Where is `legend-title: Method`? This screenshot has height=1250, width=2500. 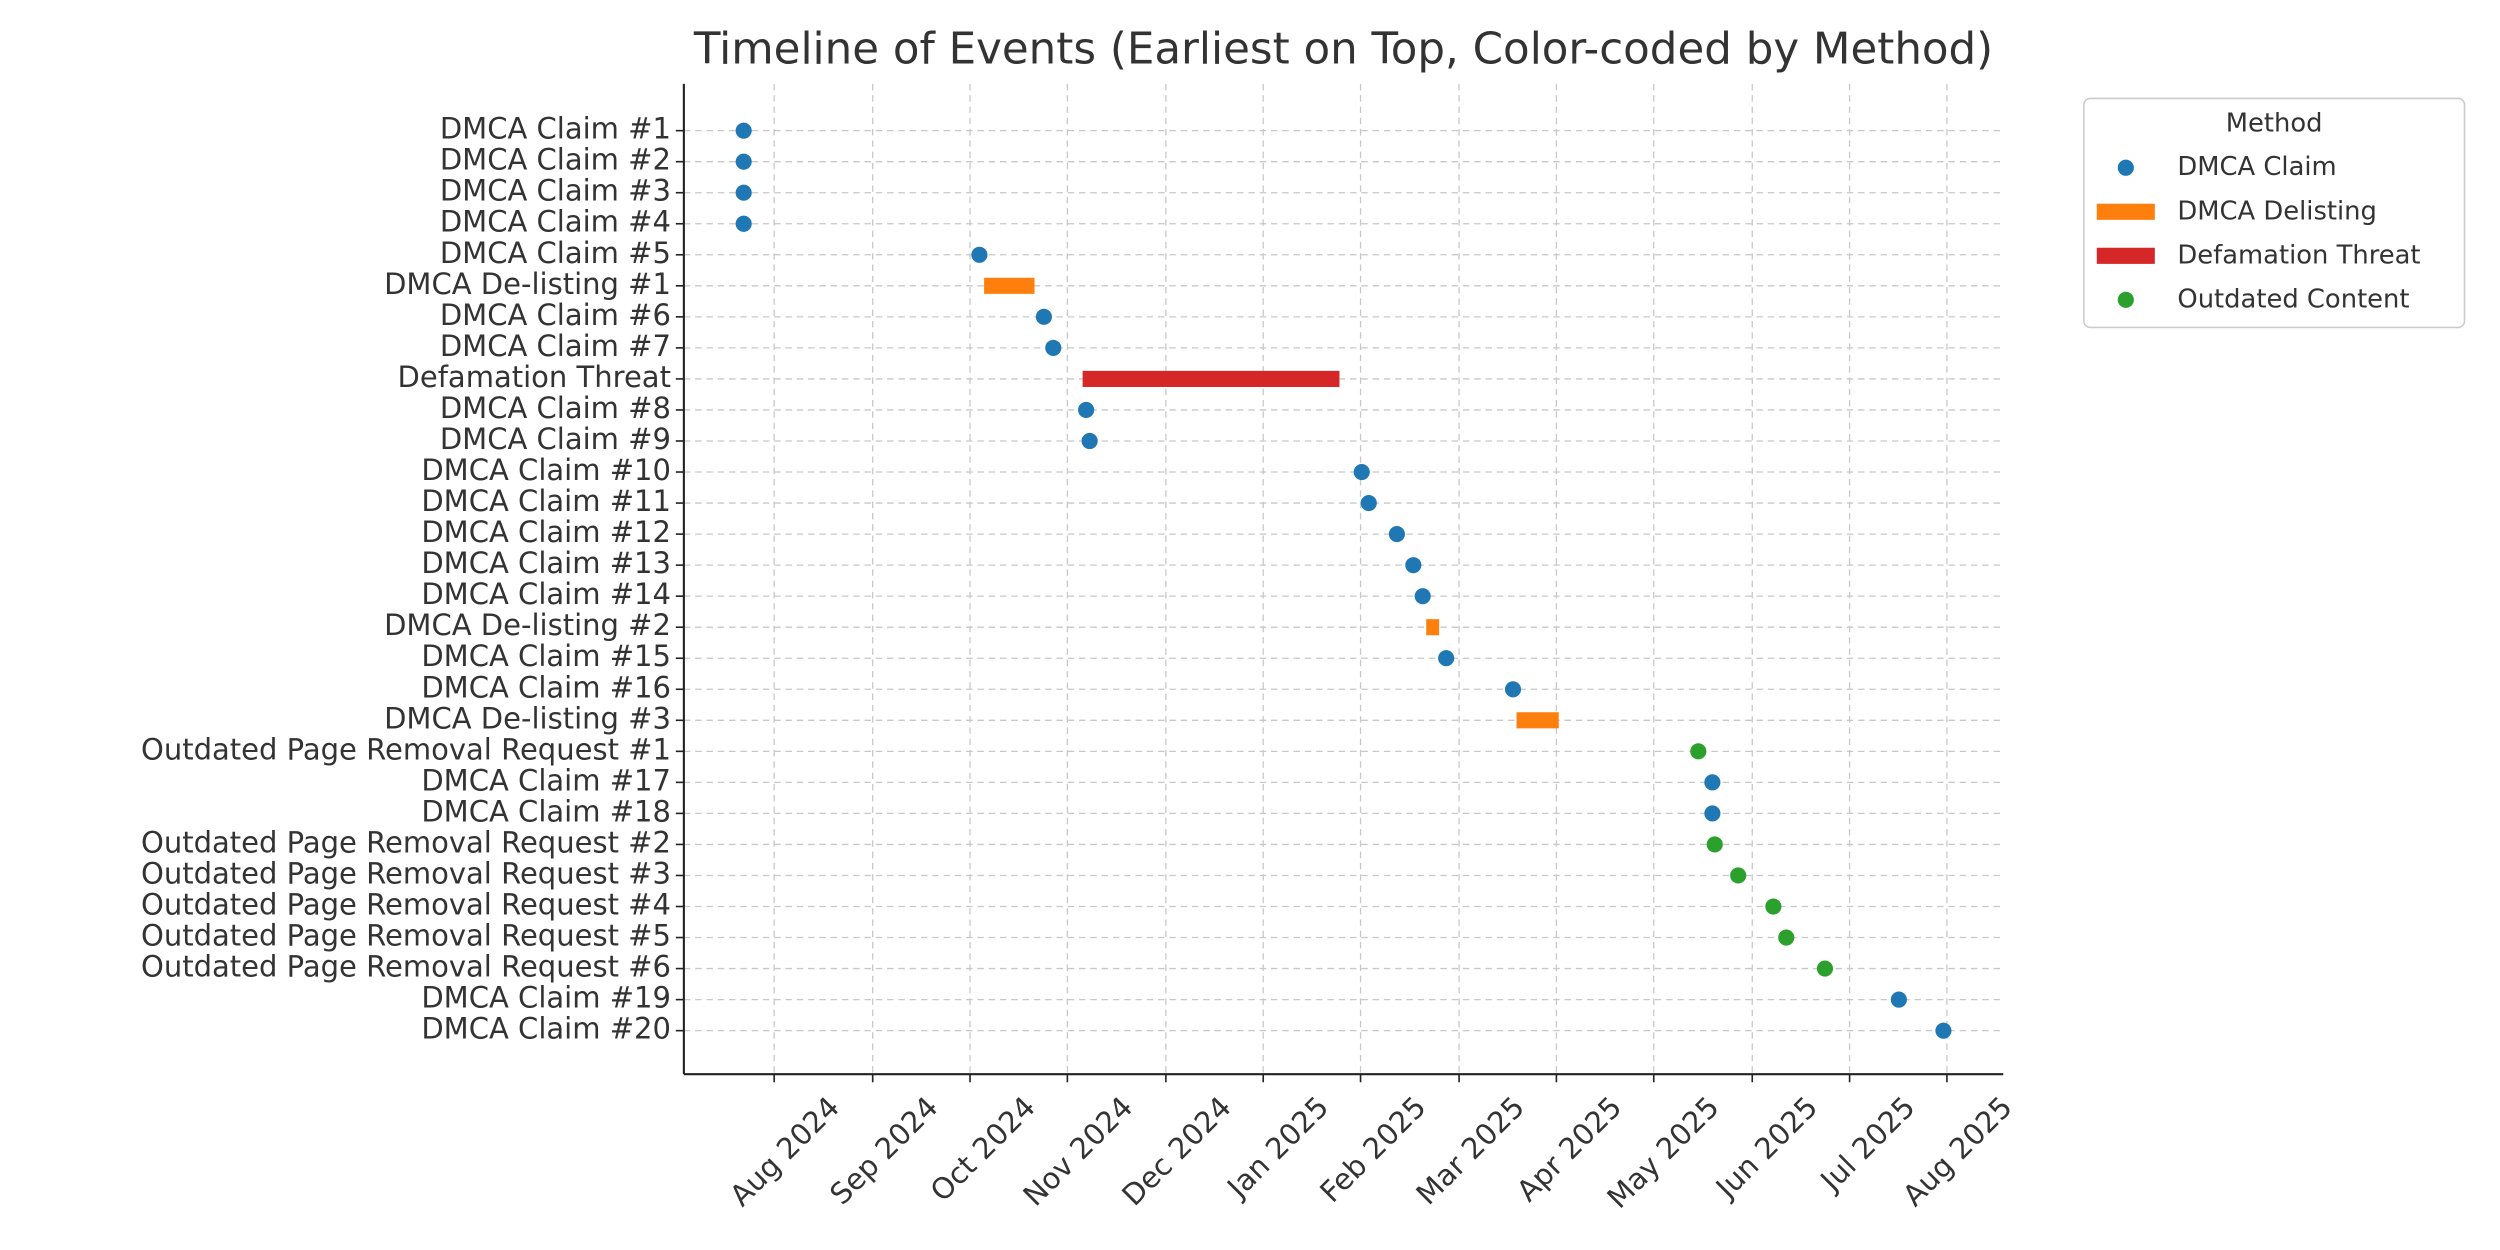 legend-title: Method is located at coordinates (2274, 124).